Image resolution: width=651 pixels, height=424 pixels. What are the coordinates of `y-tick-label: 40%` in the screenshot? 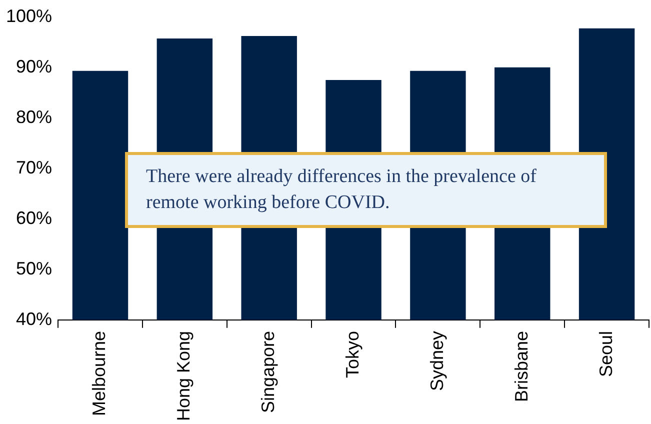 It's located at (34, 318).